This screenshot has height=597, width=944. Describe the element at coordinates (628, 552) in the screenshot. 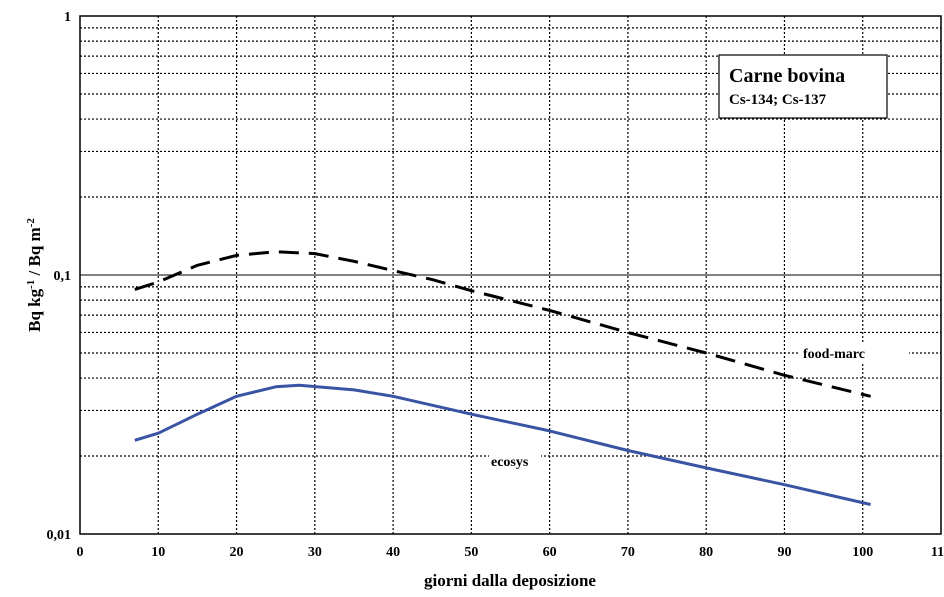

I see `x-tick-label: 70` at that location.